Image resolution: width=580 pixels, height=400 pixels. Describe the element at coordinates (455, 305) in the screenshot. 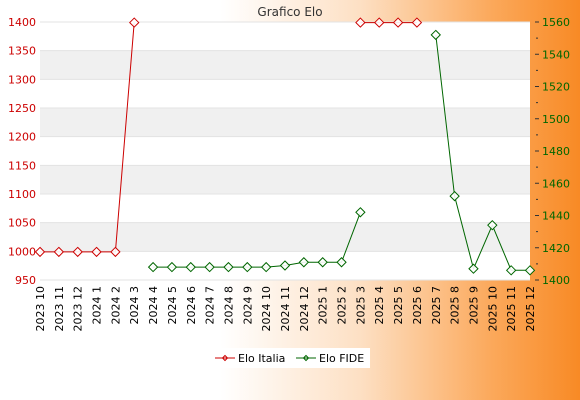

I see `x-tick-label: 2025 8` at that location.